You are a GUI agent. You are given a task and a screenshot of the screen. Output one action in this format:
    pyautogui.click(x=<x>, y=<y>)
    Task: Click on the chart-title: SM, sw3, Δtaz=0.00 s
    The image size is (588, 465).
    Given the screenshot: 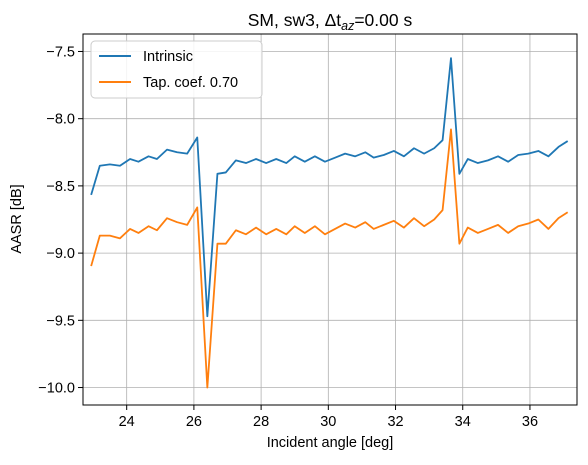 What is the action you would take?
    pyautogui.click(x=330, y=21)
    